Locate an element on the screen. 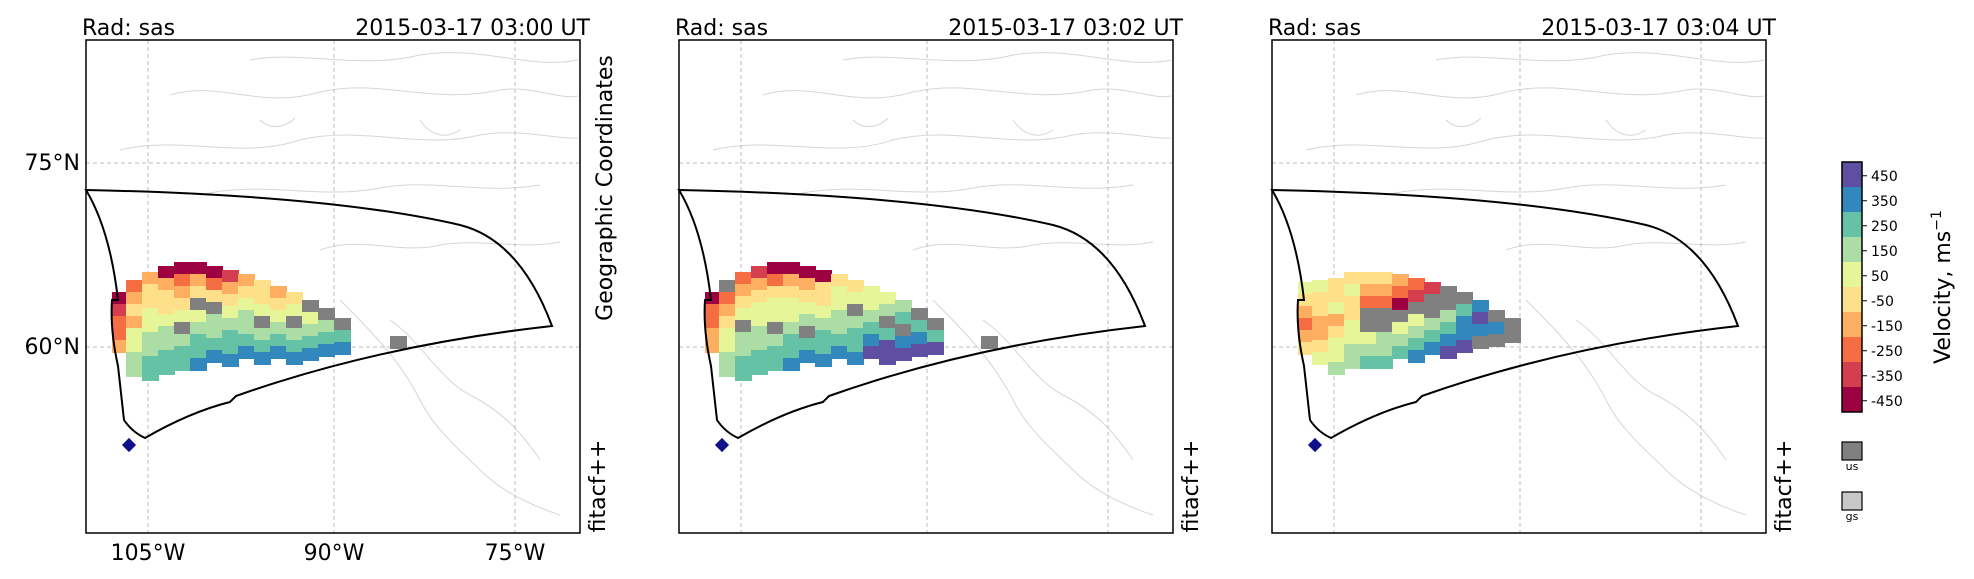 The image size is (1974, 579). panel-3-cells is located at coordinates (1409, 323).